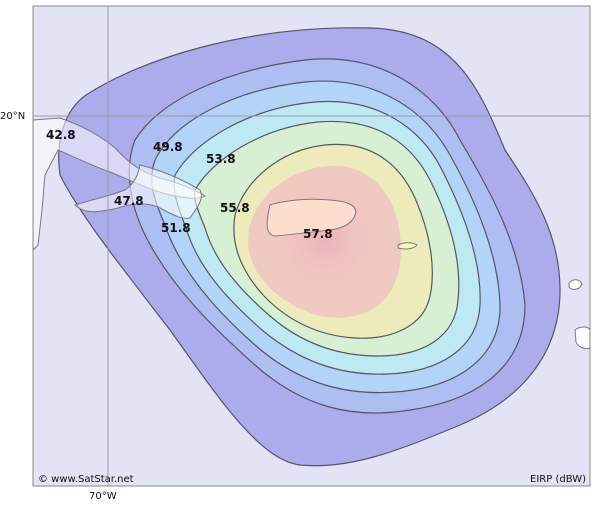 The image size is (600, 505). I want to click on contour-label-53-8: 53.8, so click(221, 159).